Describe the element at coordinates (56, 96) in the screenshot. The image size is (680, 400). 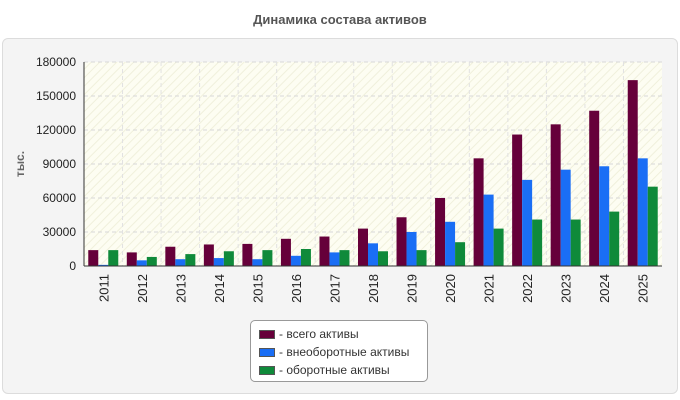
I see `y-tick-label: 150000` at that location.